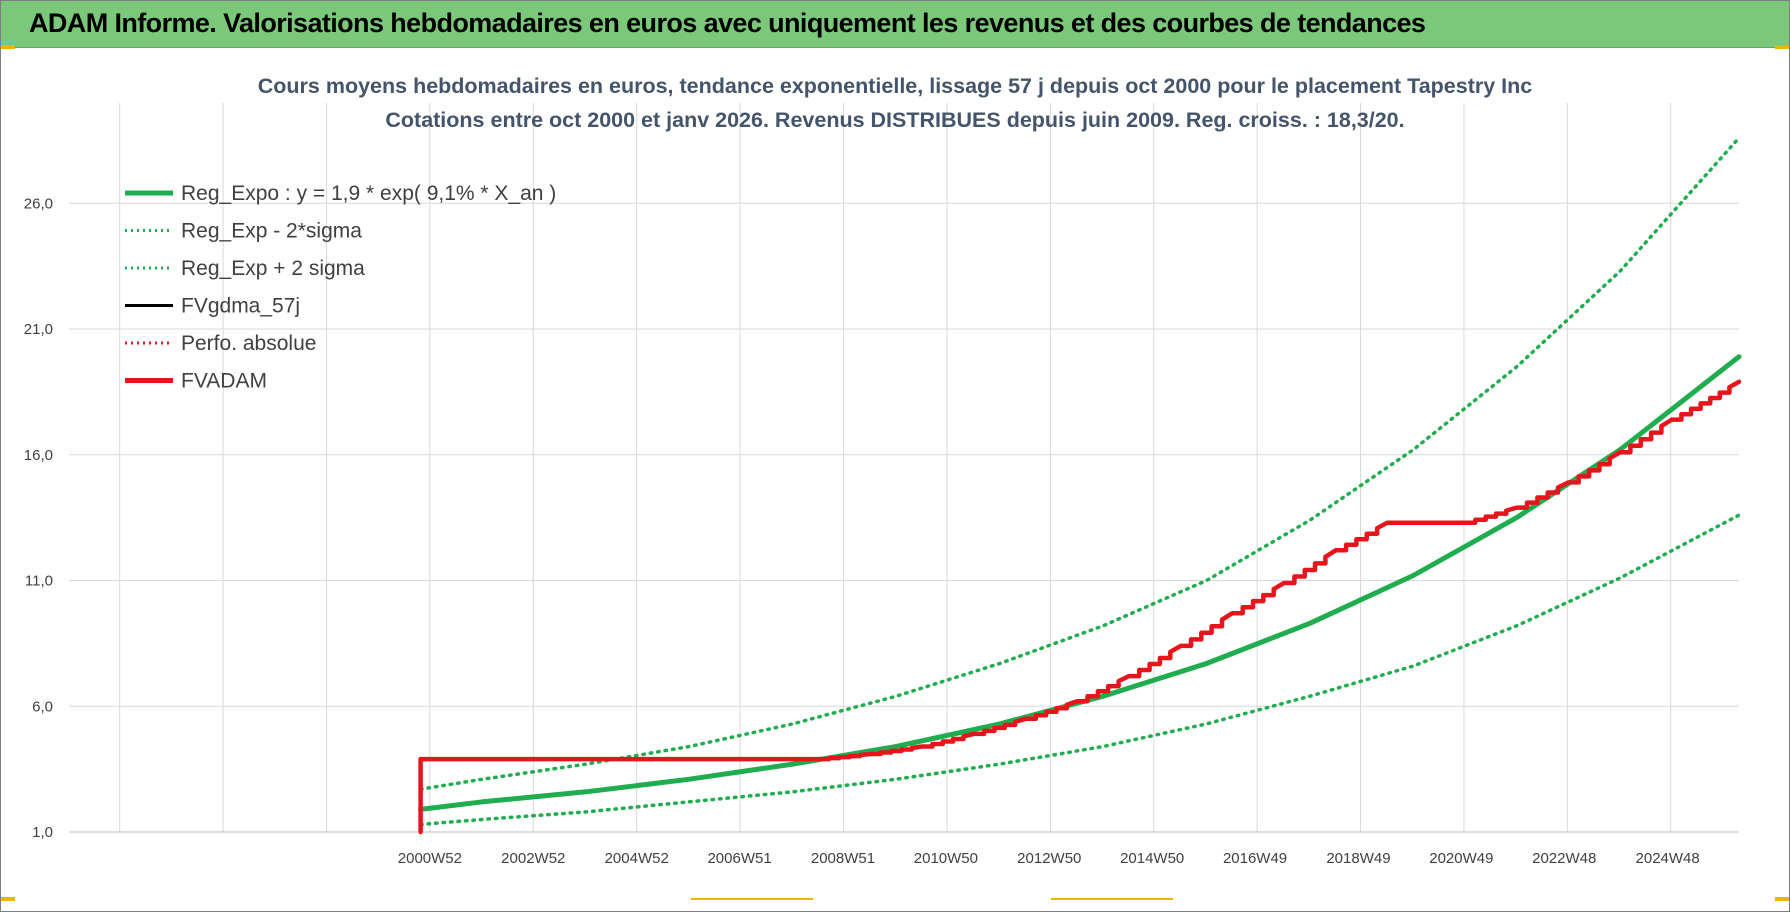  Describe the element at coordinates (1049, 858) in the screenshot. I see `x-tick-label: 2012W50` at that location.